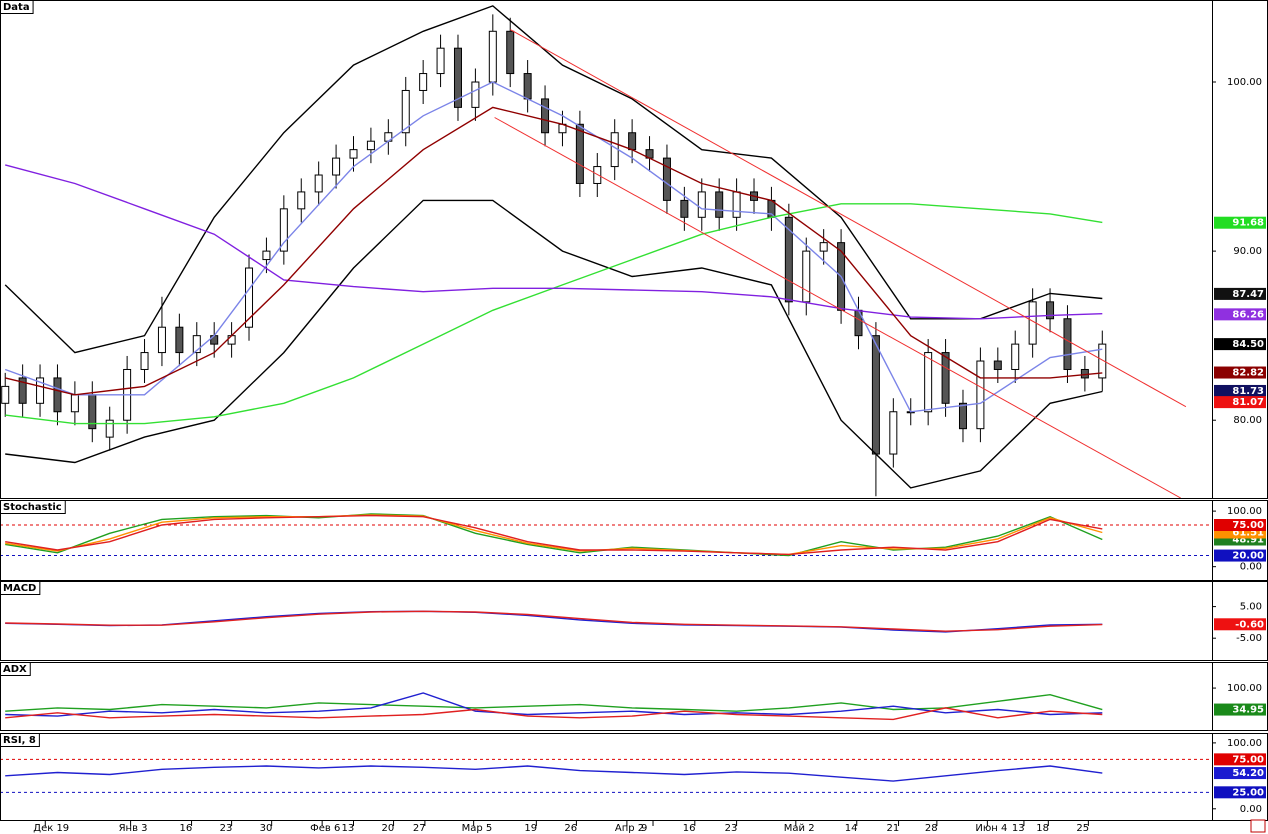 The width and height of the screenshot is (1268, 834). Describe the element at coordinates (1247, 251) in the screenshot. I see `y-tick-label: 90.00` at that location.